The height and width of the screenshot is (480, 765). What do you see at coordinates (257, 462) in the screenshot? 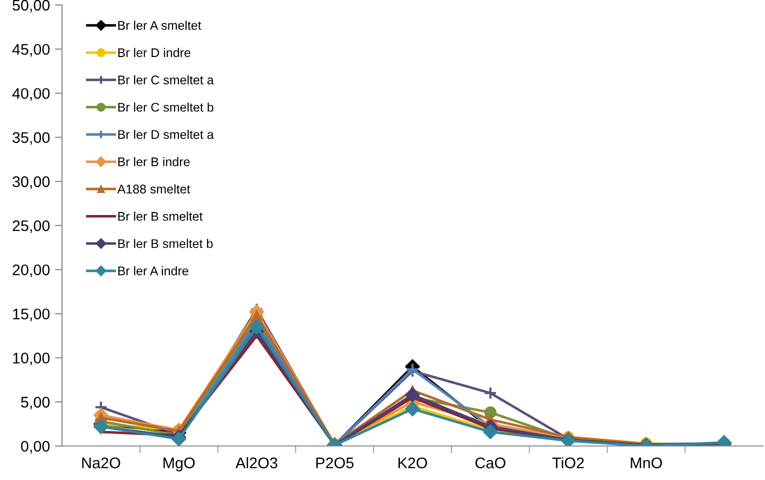
I see `x-tick-label: Al2O3` at bounding box center [257, 462].